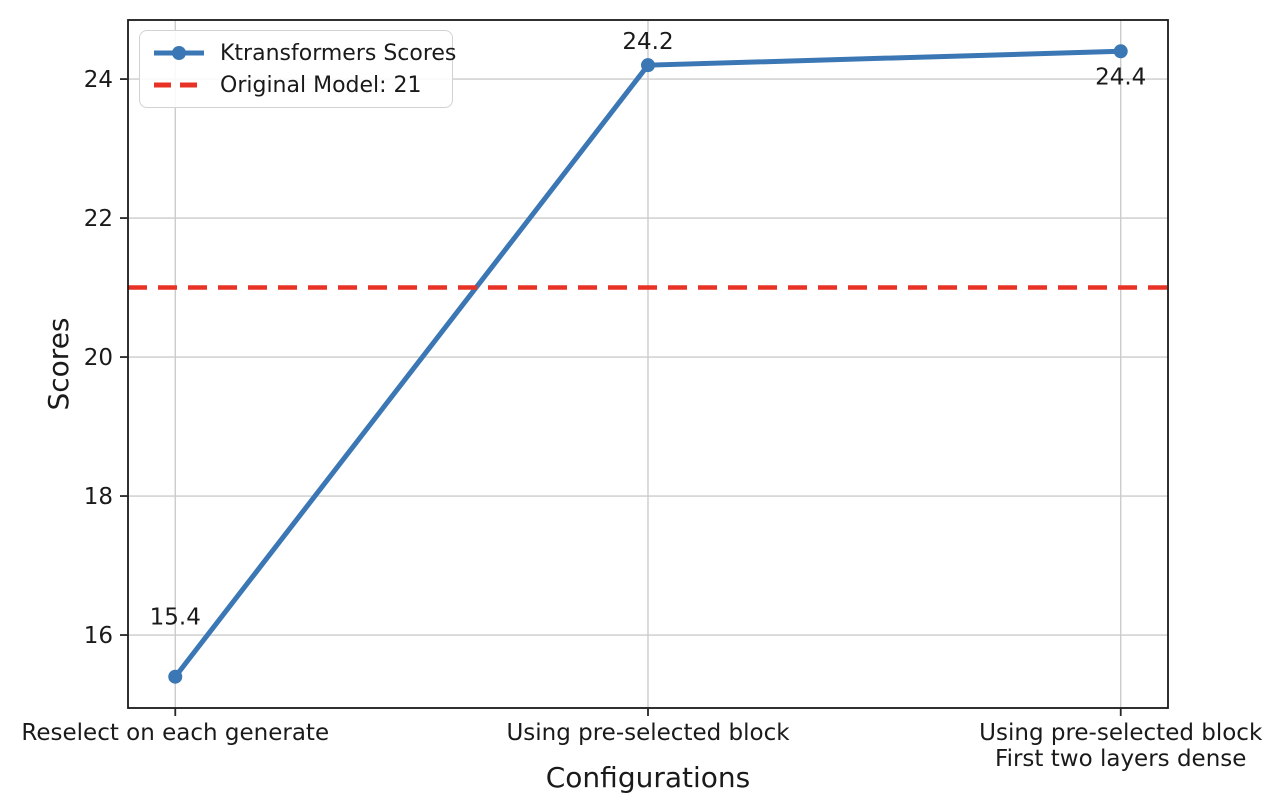 The image size is (1280, 803). Describe the element at coordinates (98, 636) in the screenshot. I see `y-tick-label-16: 16` at that location.